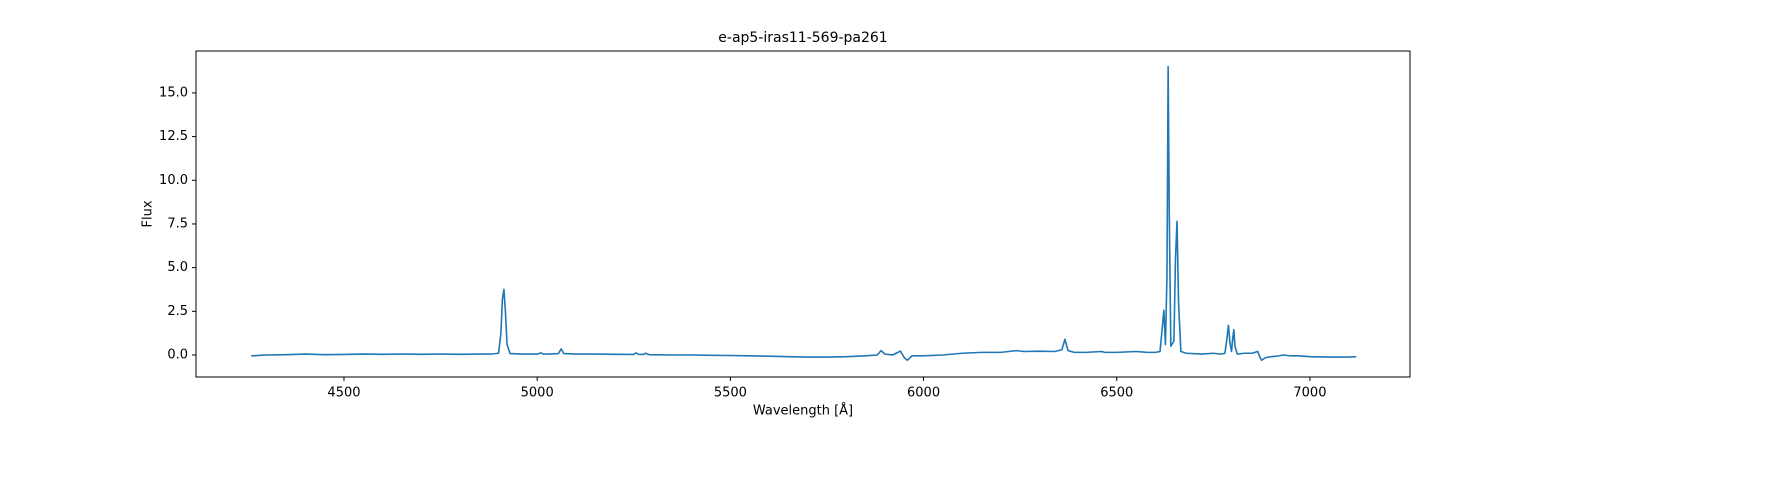 Image resolution: width=1776 pixels, height=480 pixels. Describe the element at coordinates (173, 92) in the screenshot. I see `y-tick-label: 15.0` at that location.